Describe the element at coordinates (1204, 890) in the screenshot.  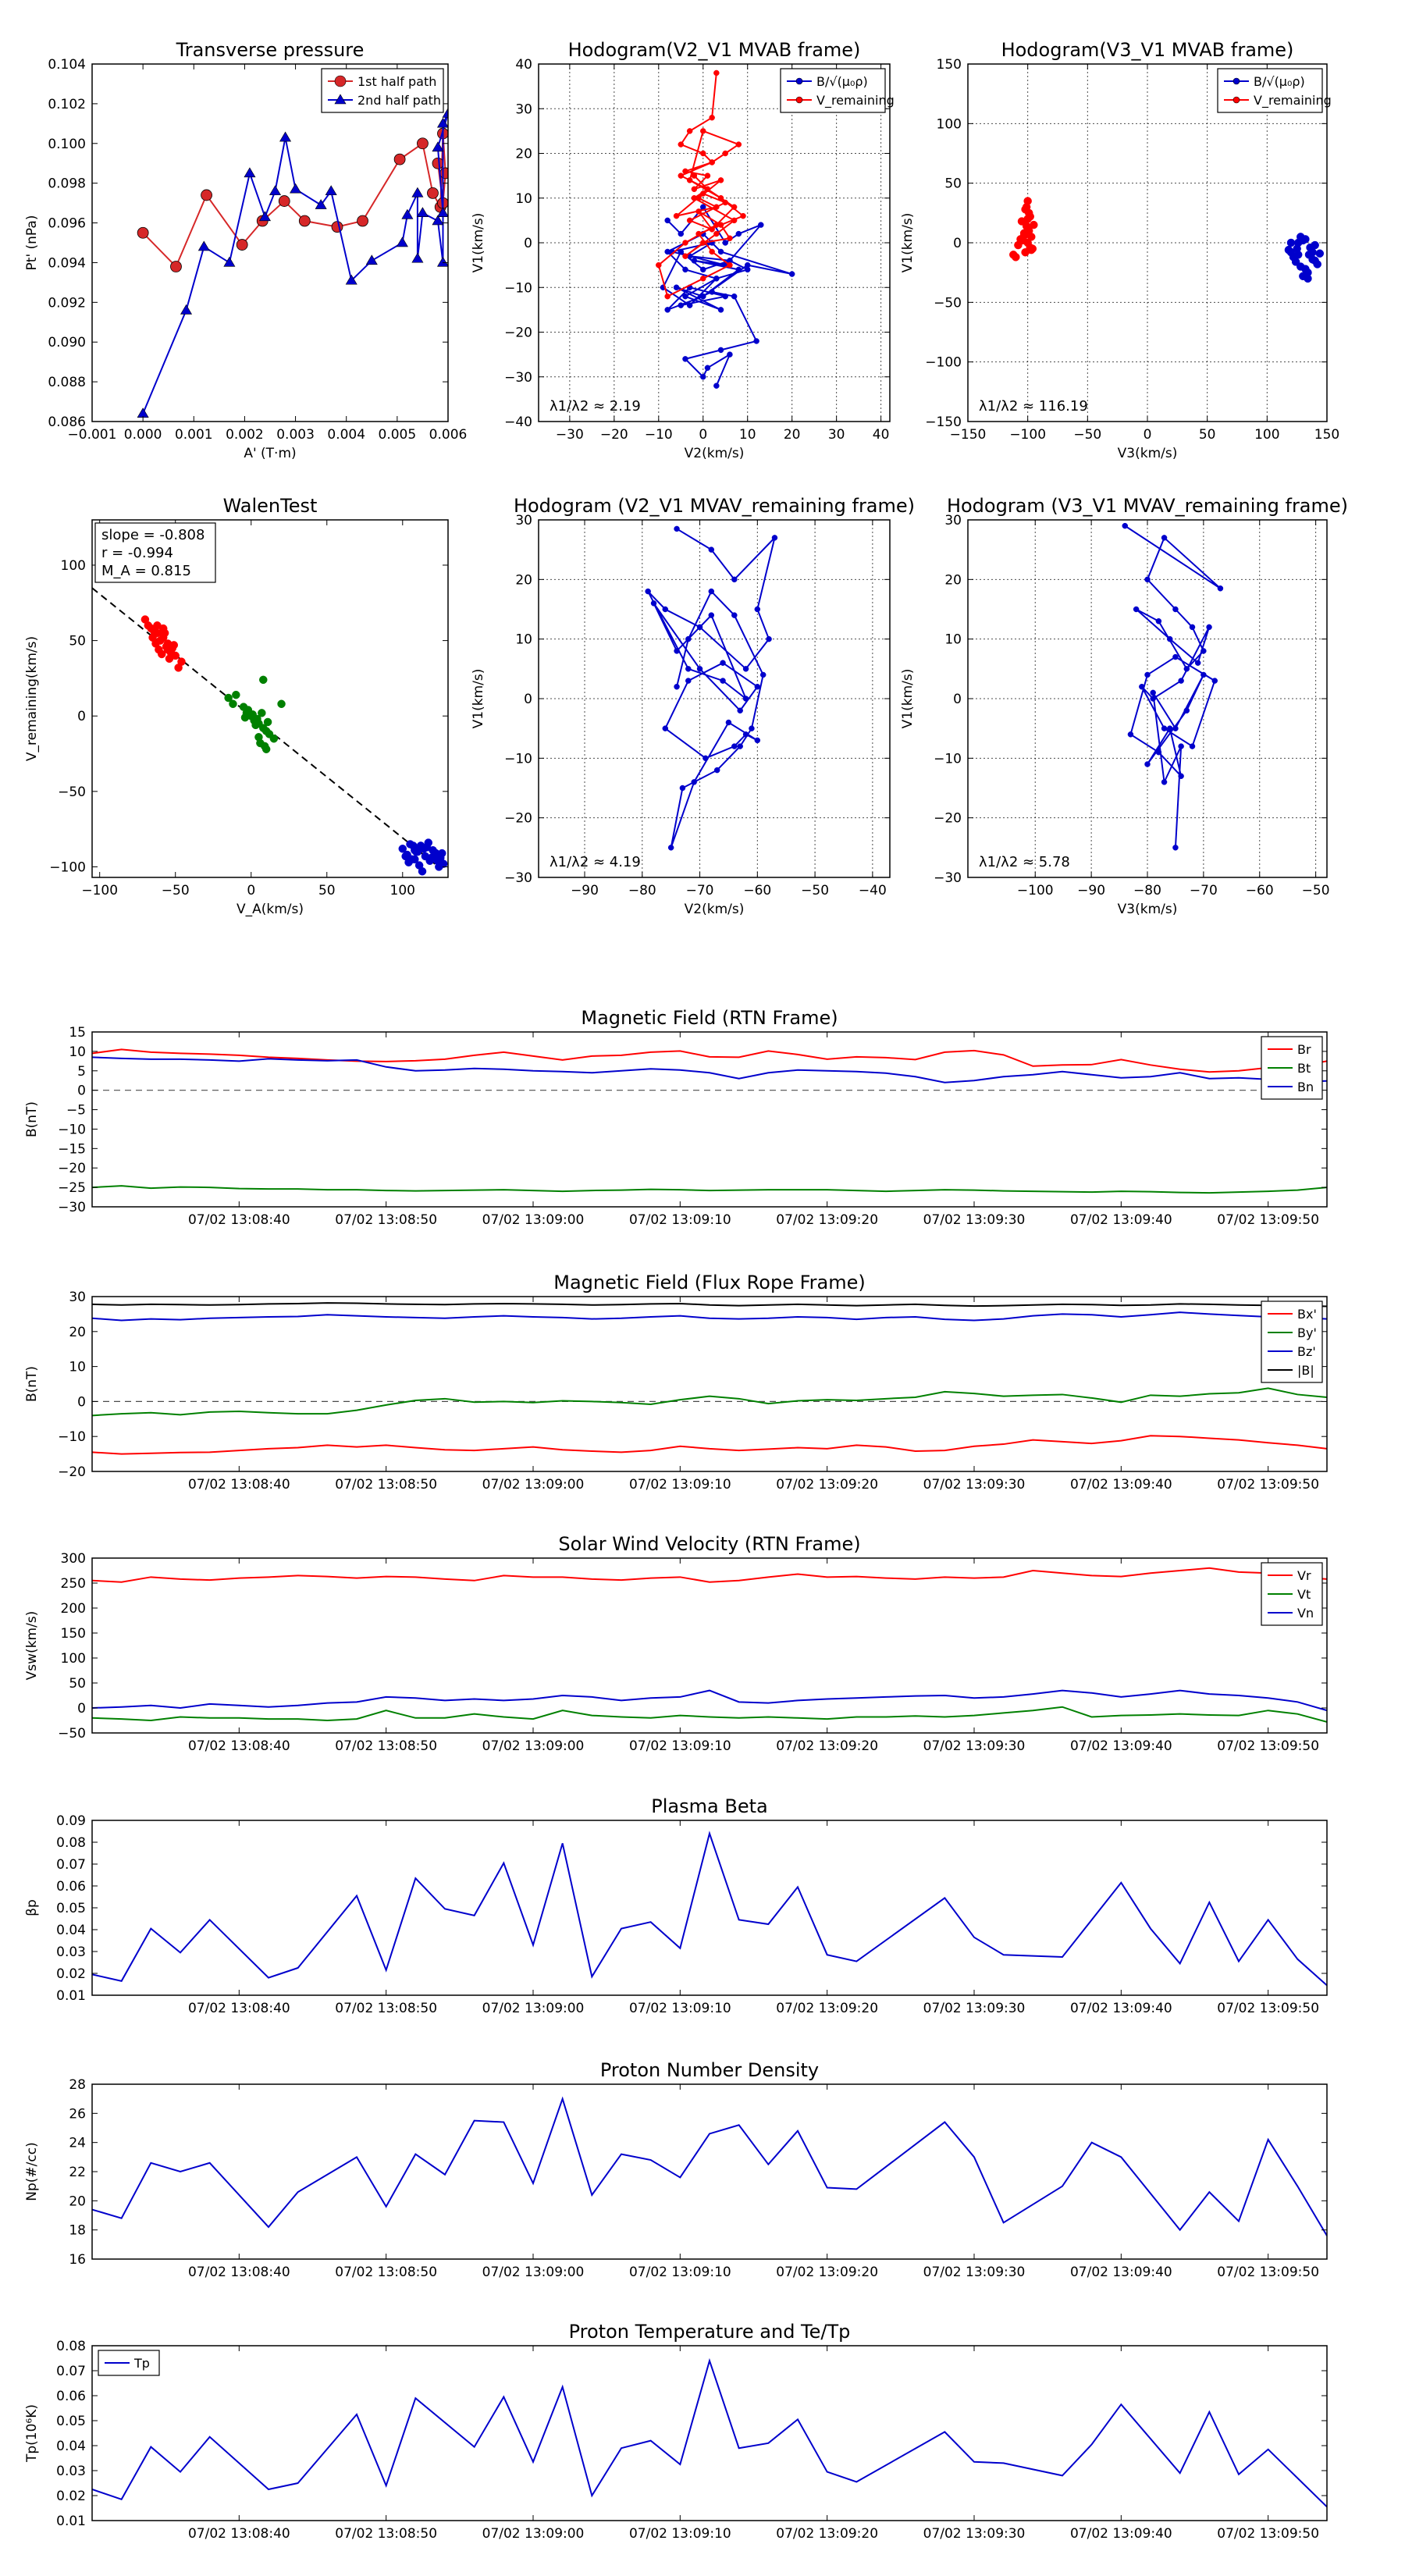
I see `x-tick-label: −70` at that location.